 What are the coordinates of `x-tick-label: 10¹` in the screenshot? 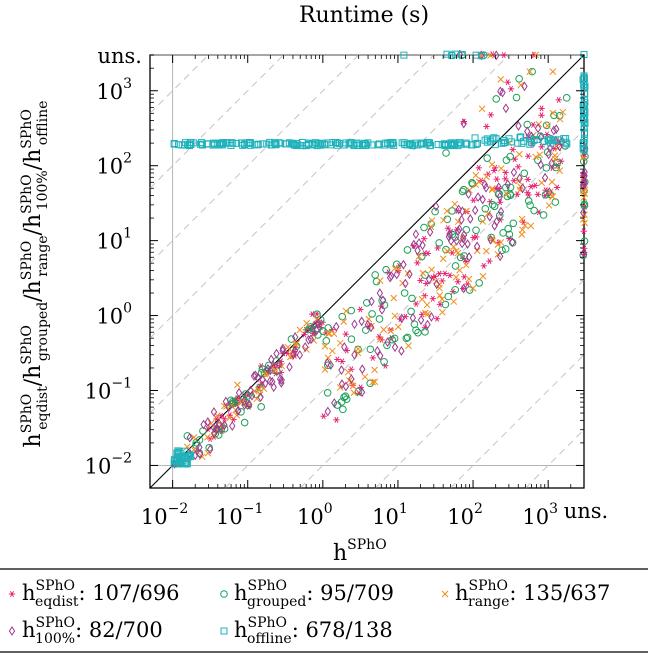 It's located at (390, 515).